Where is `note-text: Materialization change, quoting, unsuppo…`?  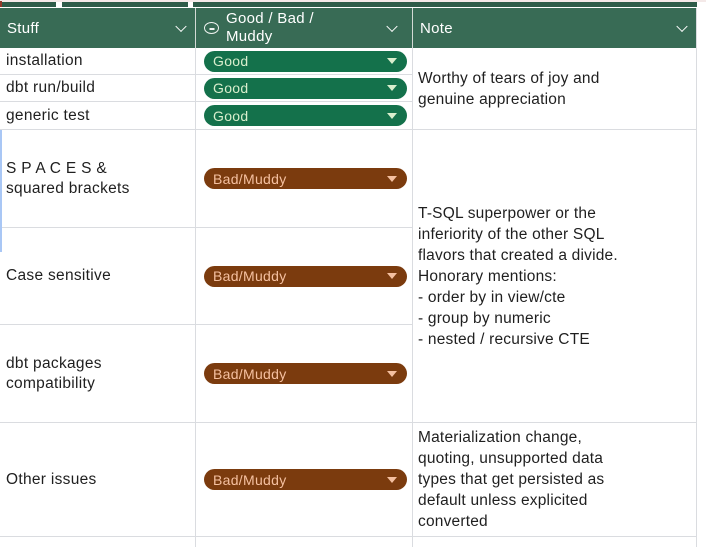
note-text: Materialization change, quoting, unsuppo… is located at coordinates (511, 479).